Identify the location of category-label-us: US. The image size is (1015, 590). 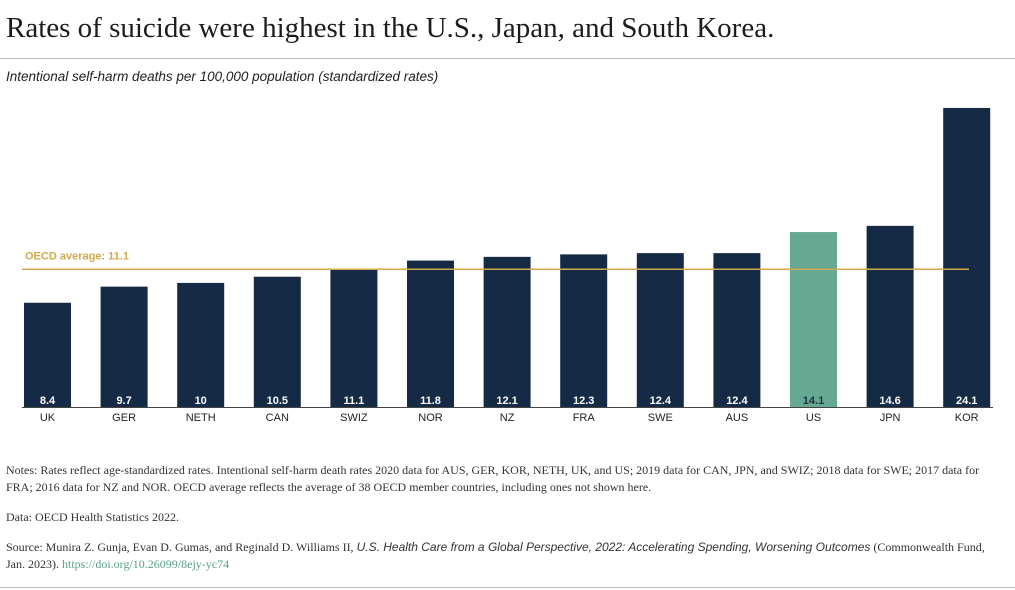
(813, 418).